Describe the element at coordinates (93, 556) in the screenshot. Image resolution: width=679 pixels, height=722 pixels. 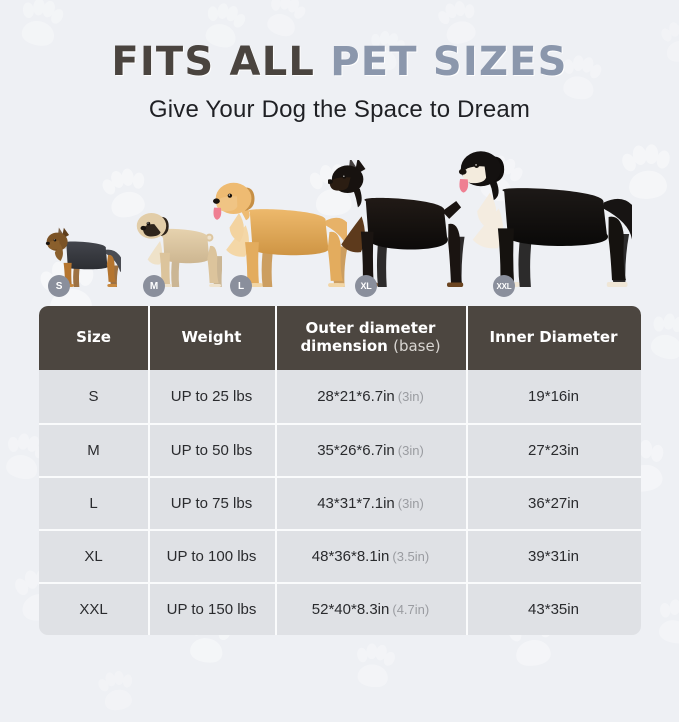
I see `cell-size: XL` at that location.